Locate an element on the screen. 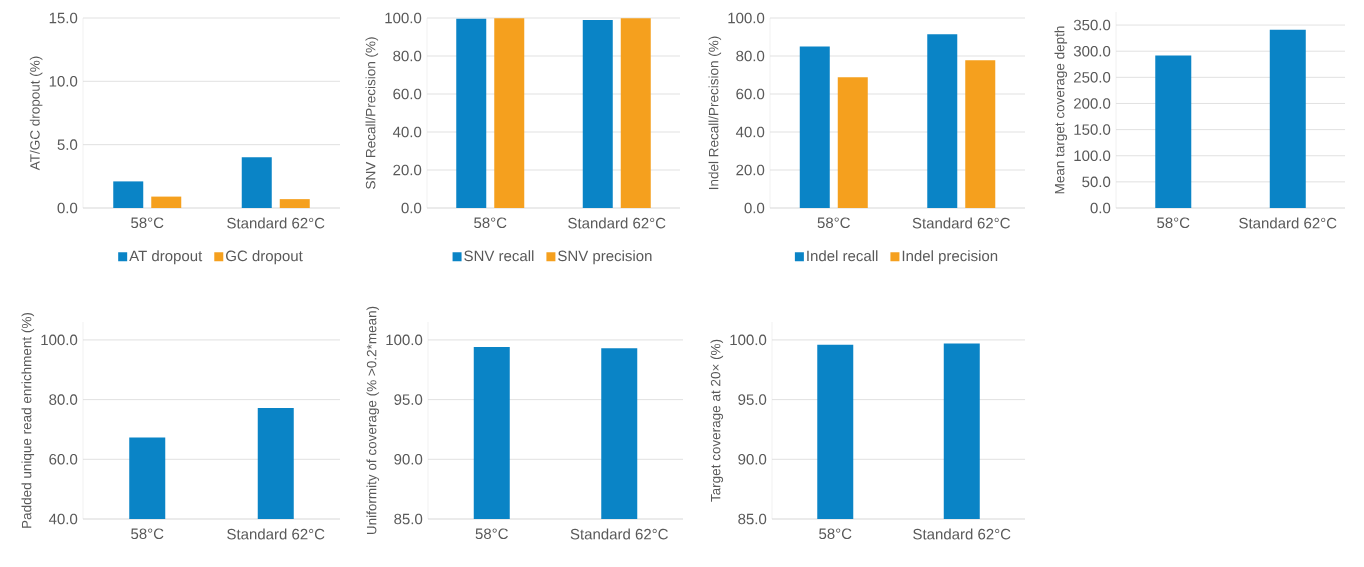 This screenshot has height=567, width=1364. y-axis-title: Target coverage at 20× (%) is located at coordinates (717, 420).